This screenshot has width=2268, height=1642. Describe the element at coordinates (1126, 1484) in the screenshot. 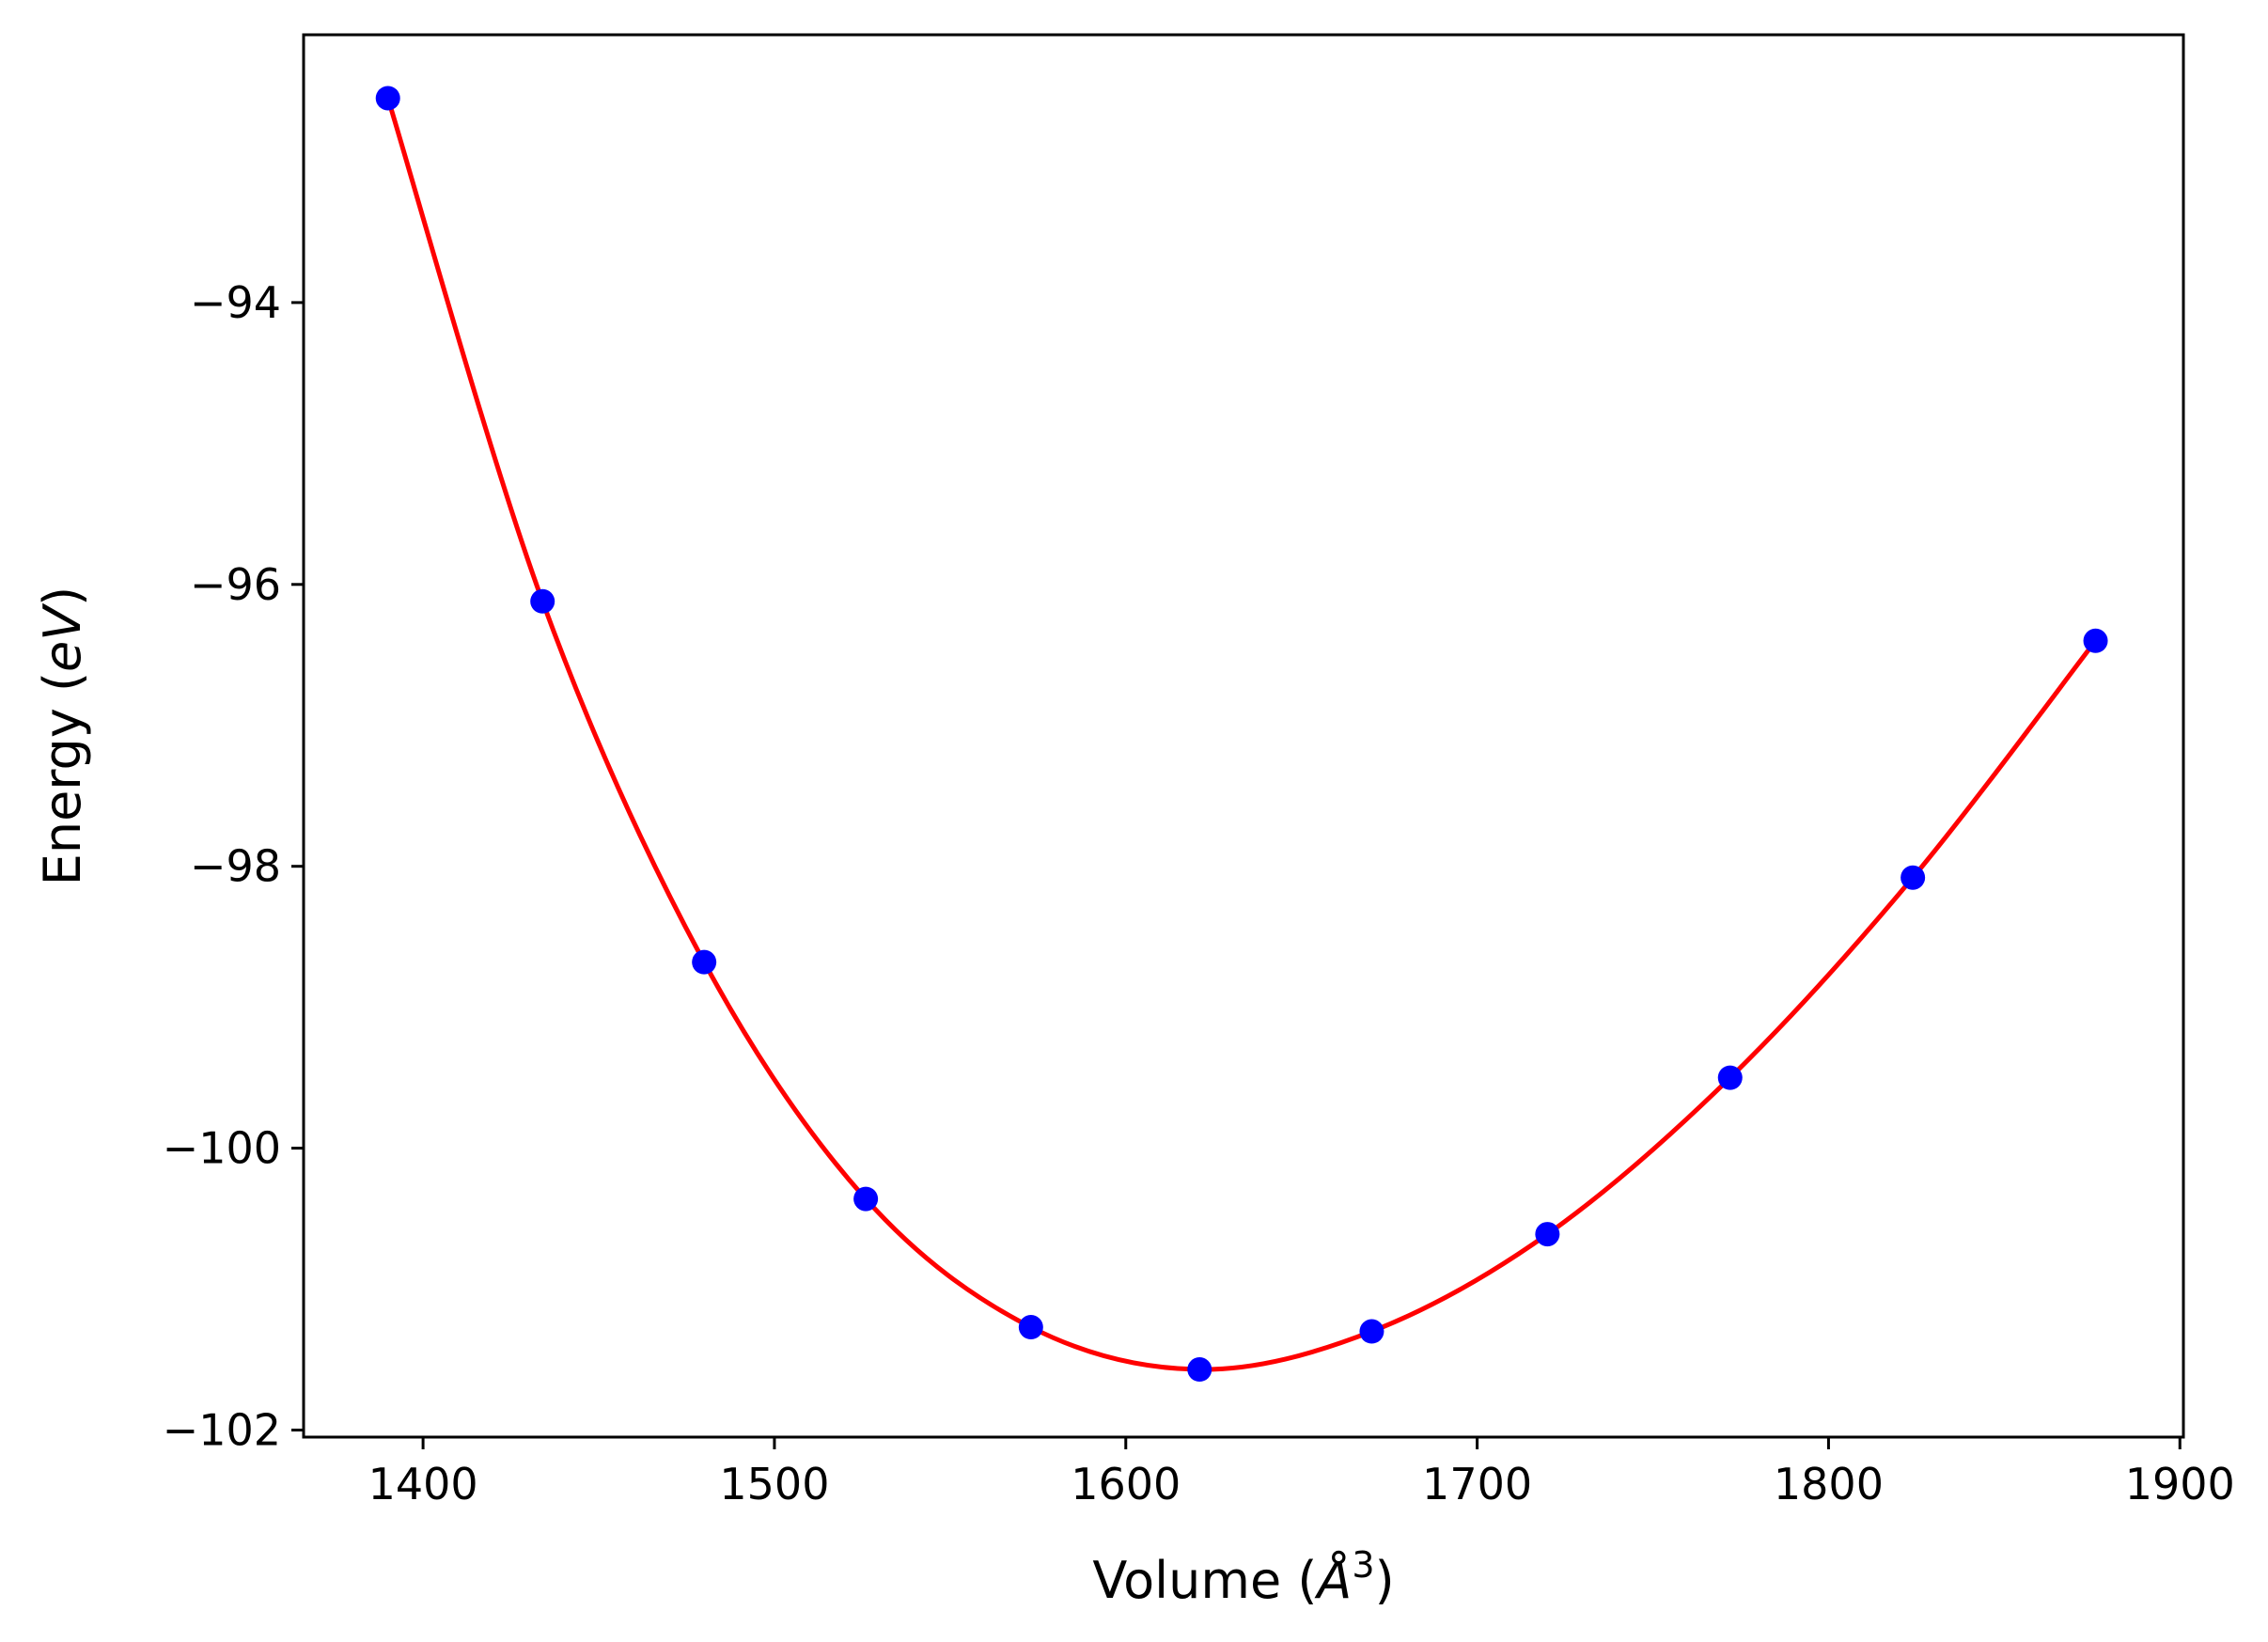

I see `x-tick-label: 1600` at that location.